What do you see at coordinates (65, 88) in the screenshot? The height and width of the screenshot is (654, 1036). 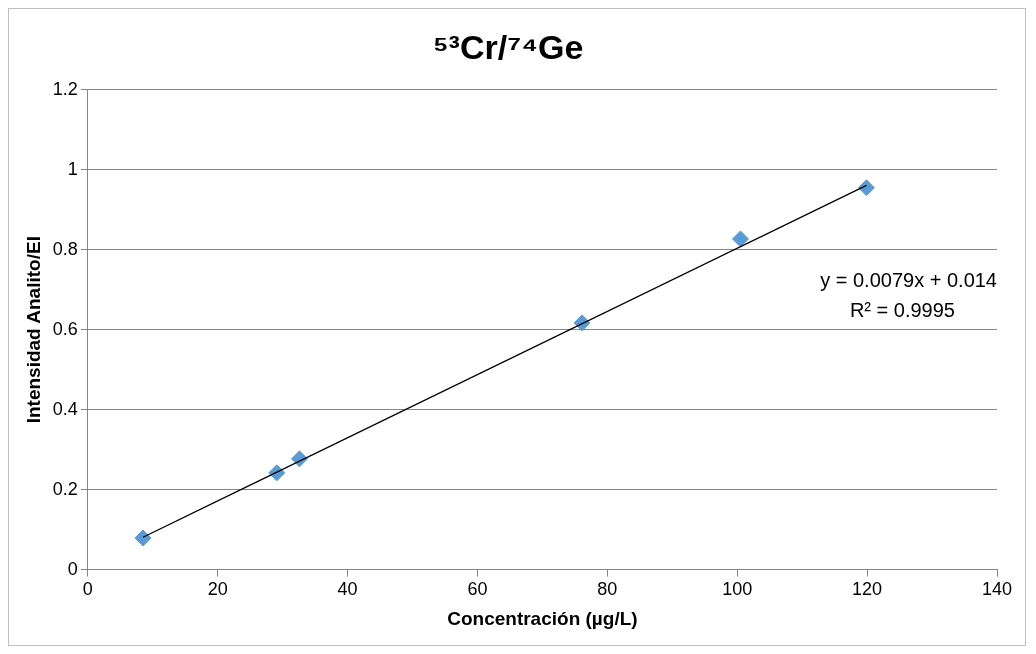 I see `y-tick-label: 1.2` at bounding box center [65, 88].